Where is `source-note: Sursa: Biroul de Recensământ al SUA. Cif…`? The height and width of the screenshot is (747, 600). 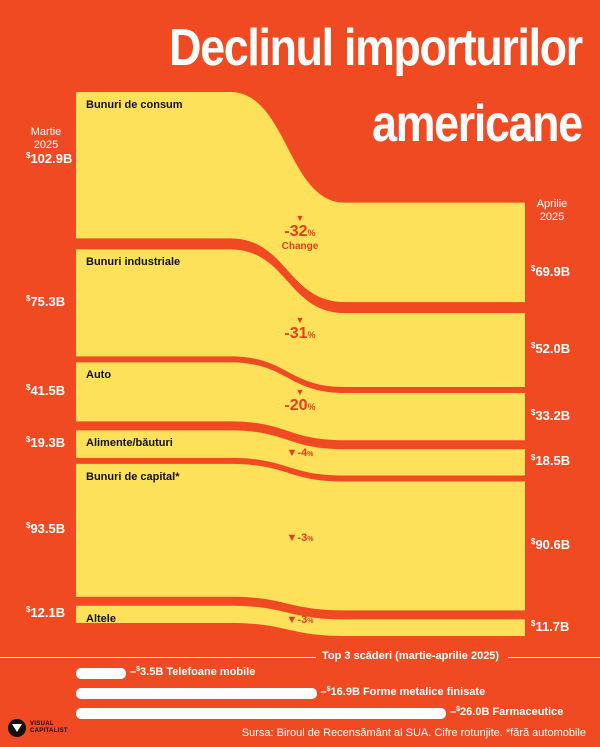 source-note: Sursa: Biroul de Recensământ al SUA. Cif… is located at coordinates (413, 733).